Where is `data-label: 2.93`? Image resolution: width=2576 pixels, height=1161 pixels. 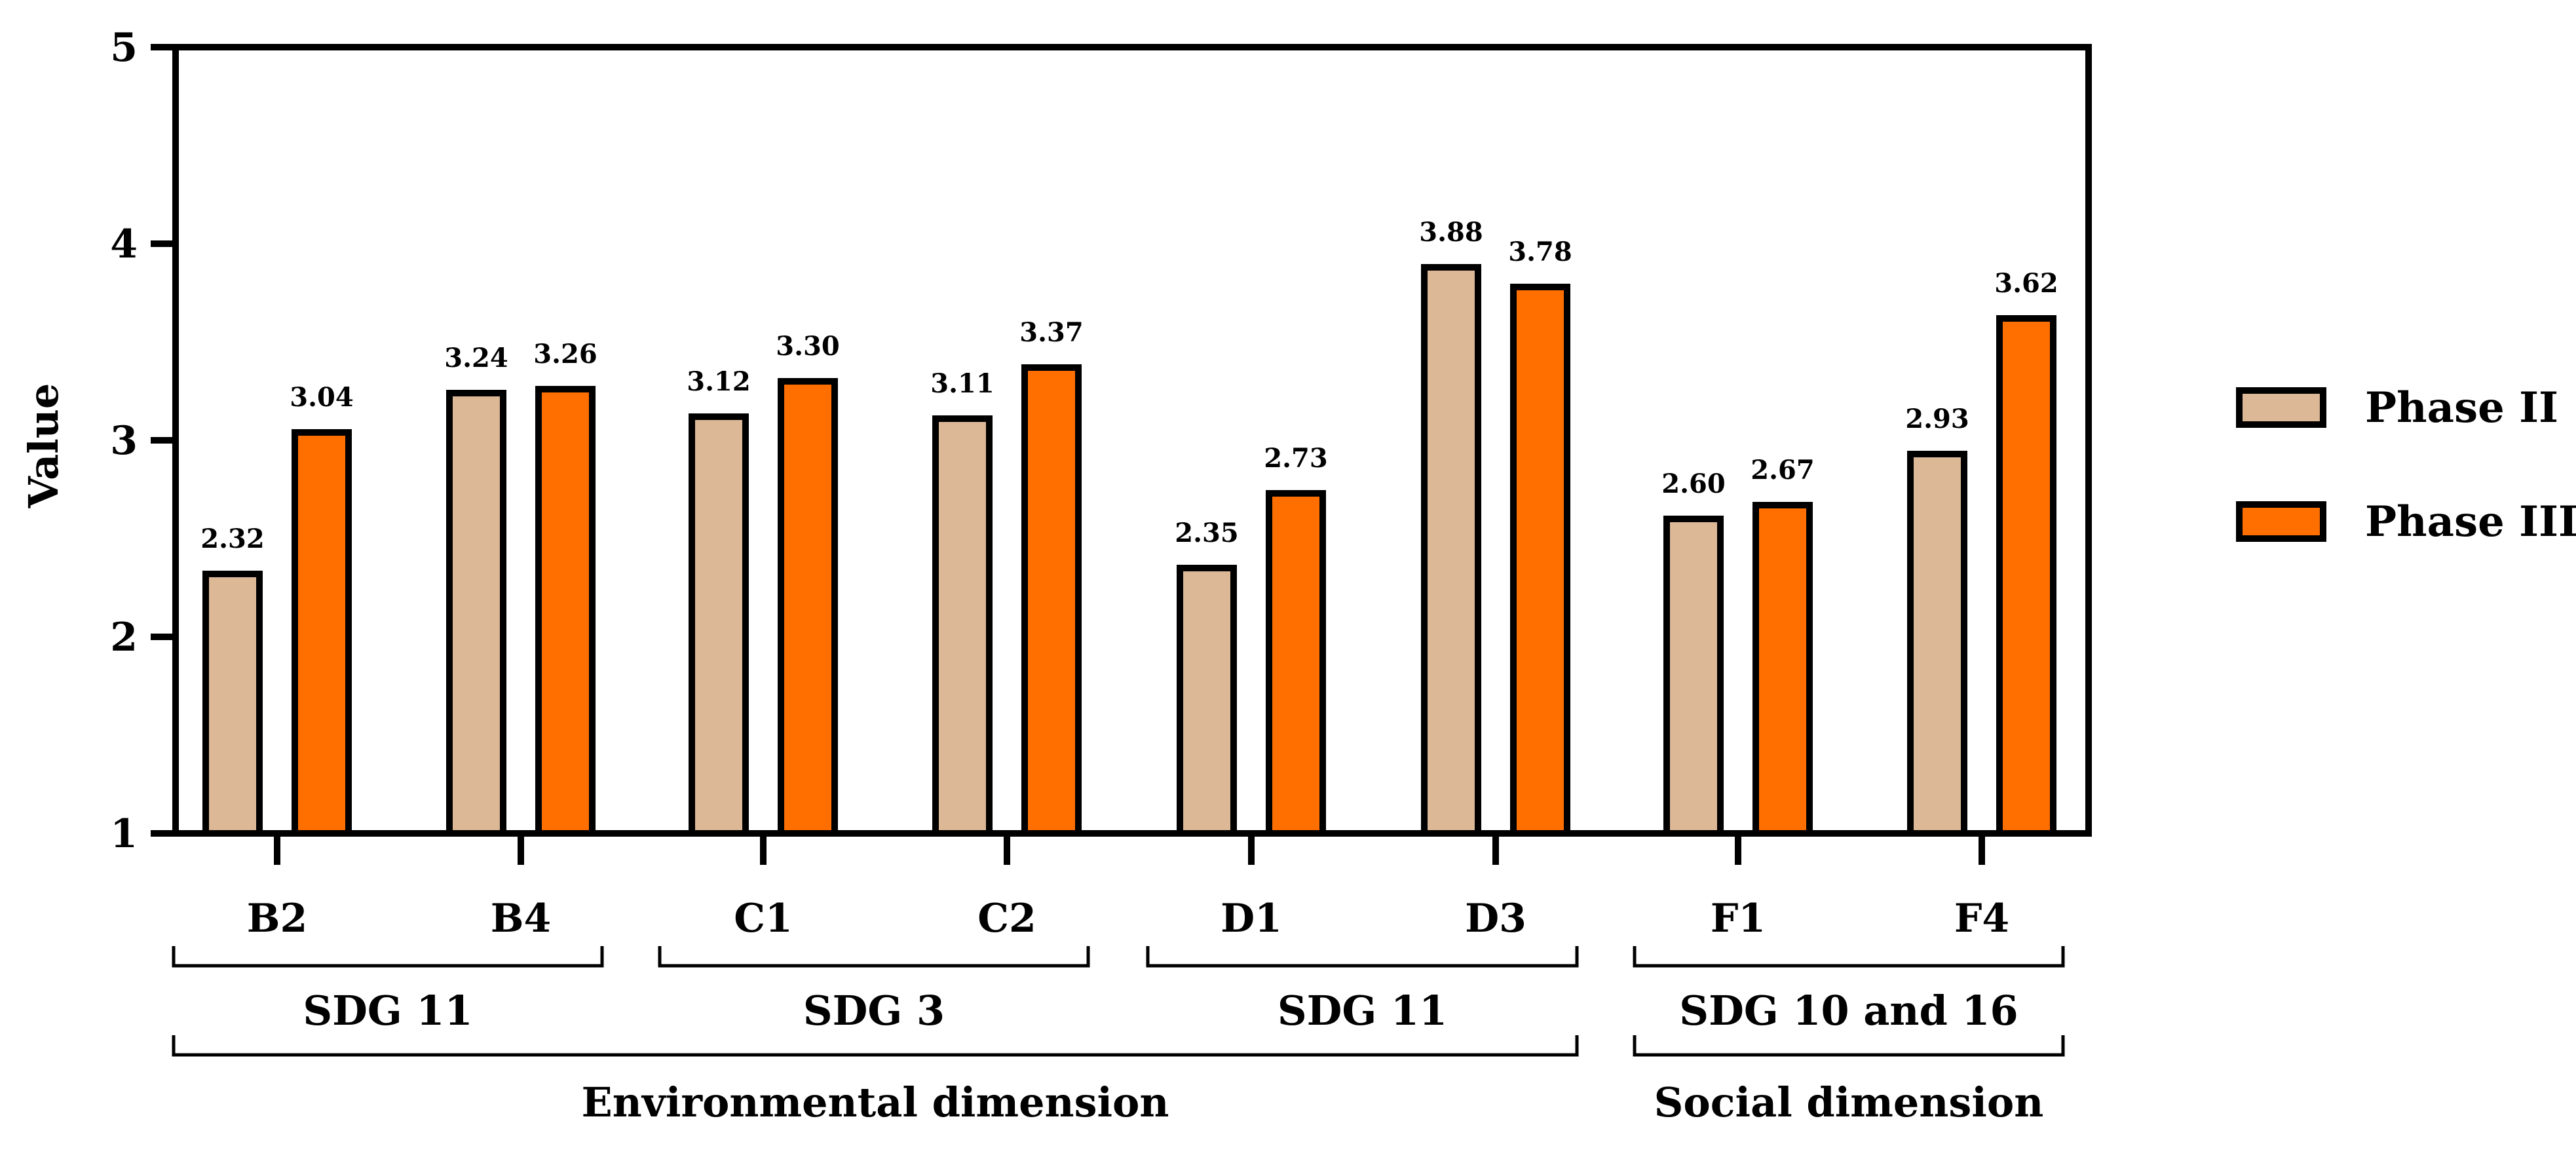 data-label: 2.93 is located at coordinates (1937, 419).